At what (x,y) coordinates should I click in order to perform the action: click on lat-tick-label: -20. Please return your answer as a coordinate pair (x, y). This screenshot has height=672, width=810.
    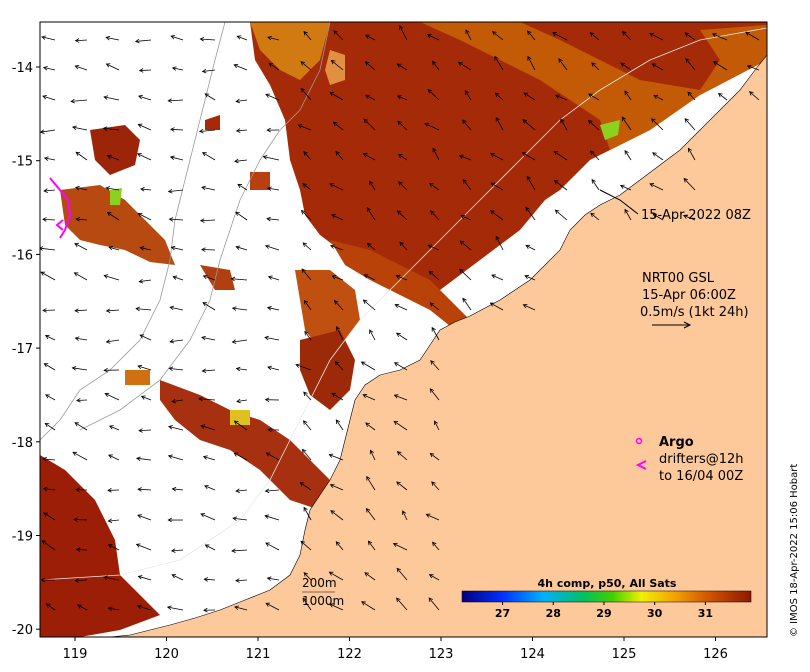
    Looking at the image, I should click on (22, 630).